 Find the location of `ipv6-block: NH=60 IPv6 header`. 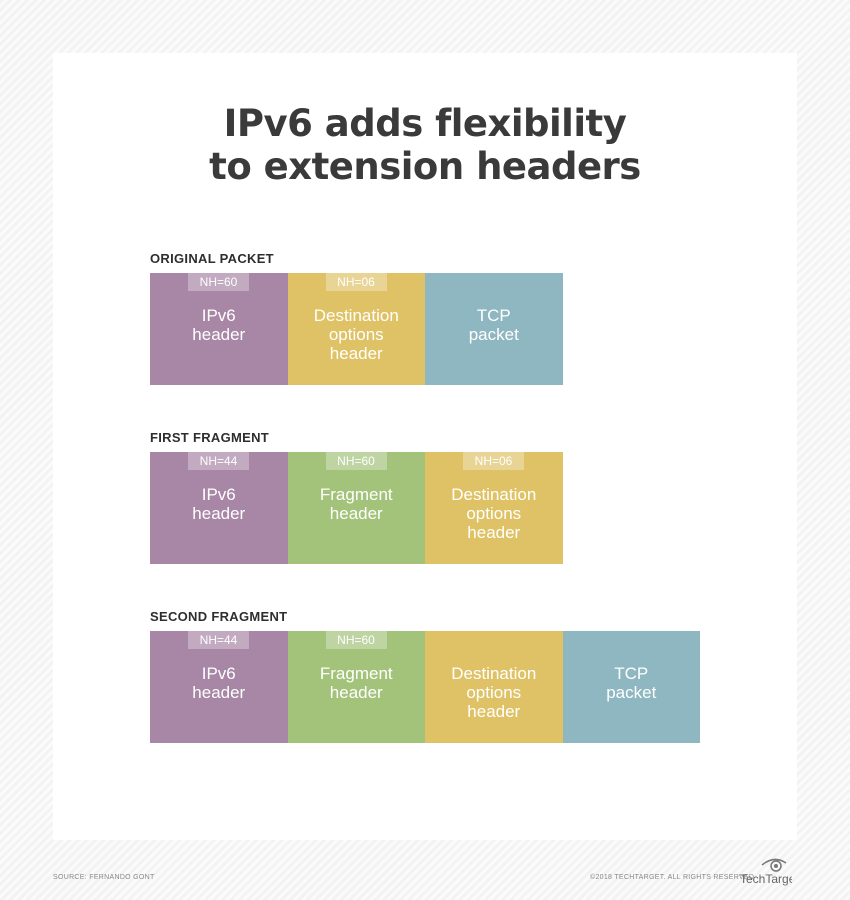

ipv6-block: NH=60 IPv6 header is located at coordinates (219, 329).